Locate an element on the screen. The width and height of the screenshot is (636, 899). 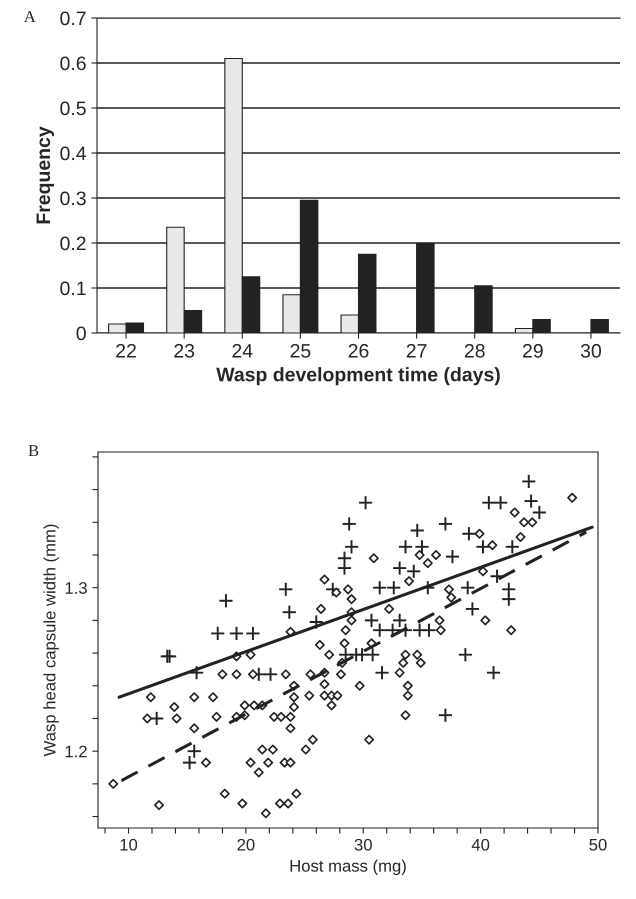
text: A is located at coordinates (30, 16).